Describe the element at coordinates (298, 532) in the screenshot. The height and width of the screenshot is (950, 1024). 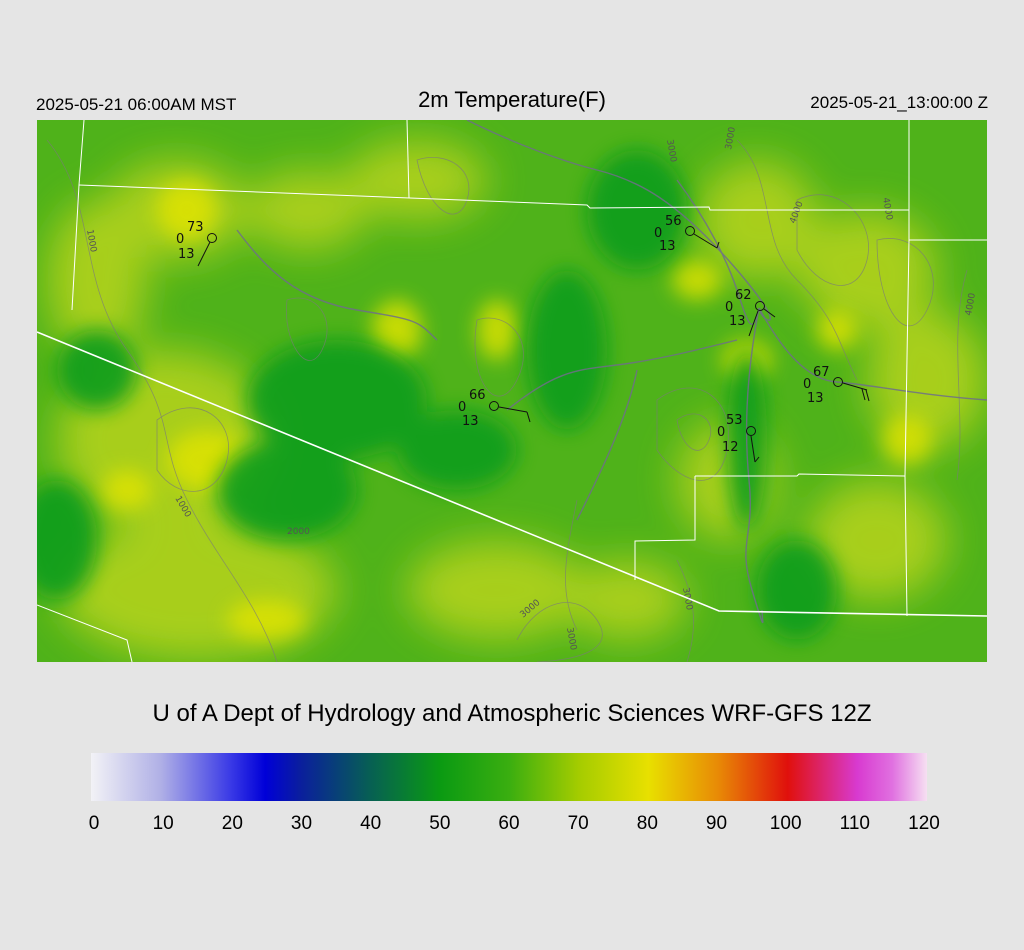
I see `contour-label: 2000` at that location.